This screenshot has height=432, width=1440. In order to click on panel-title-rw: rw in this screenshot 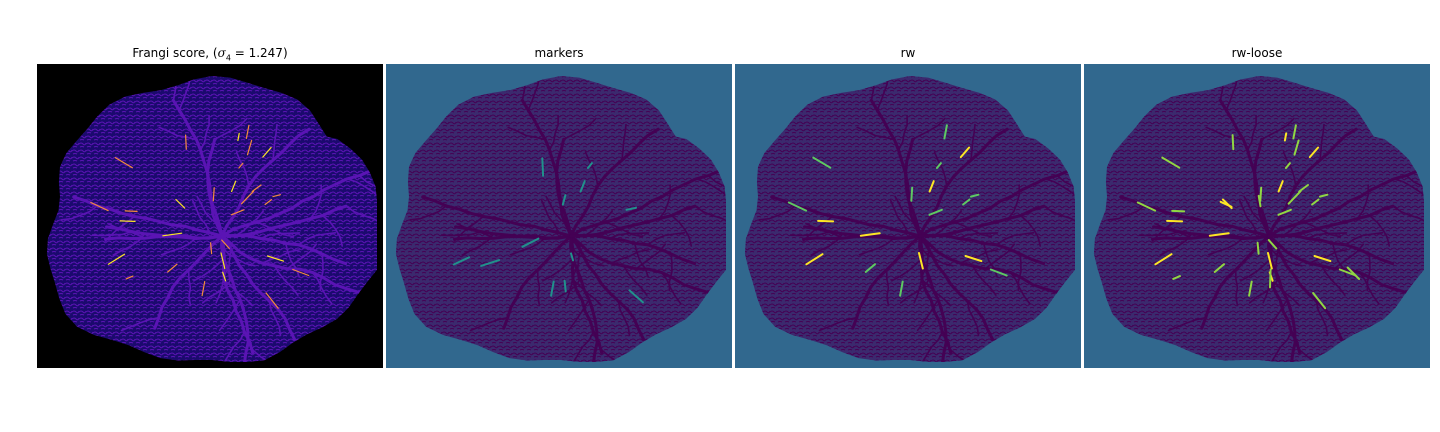, I will do `click(908, 53)`.